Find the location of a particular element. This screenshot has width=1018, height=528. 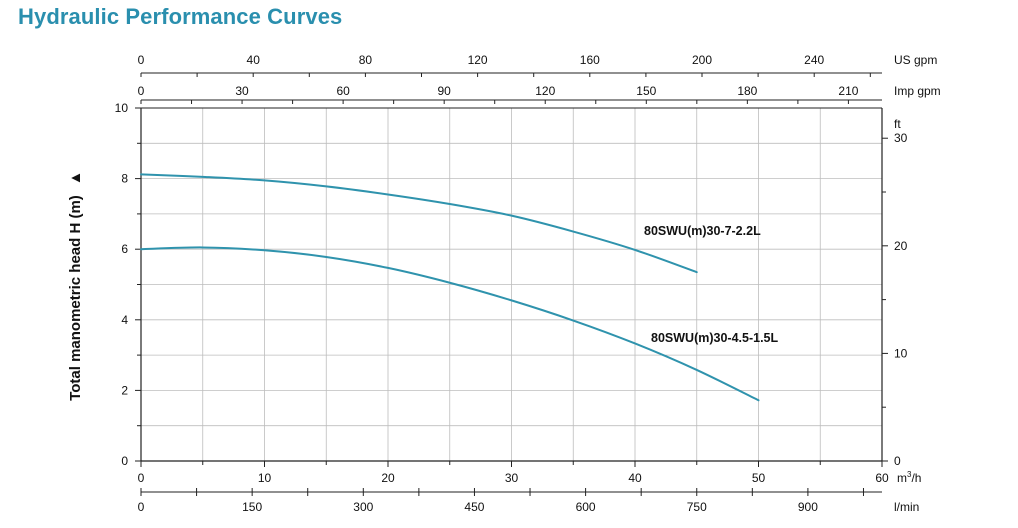

ft-unit-label: ft is located at coordinates (897, 124).